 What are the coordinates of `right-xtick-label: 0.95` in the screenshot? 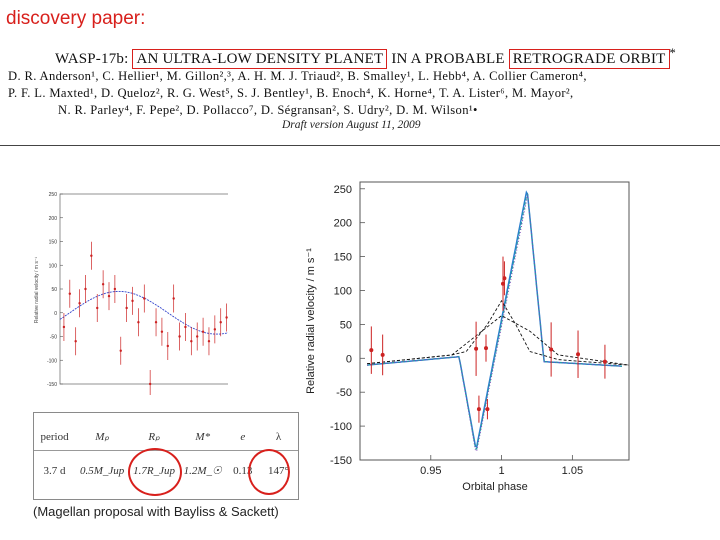 It's located at (430, 471).